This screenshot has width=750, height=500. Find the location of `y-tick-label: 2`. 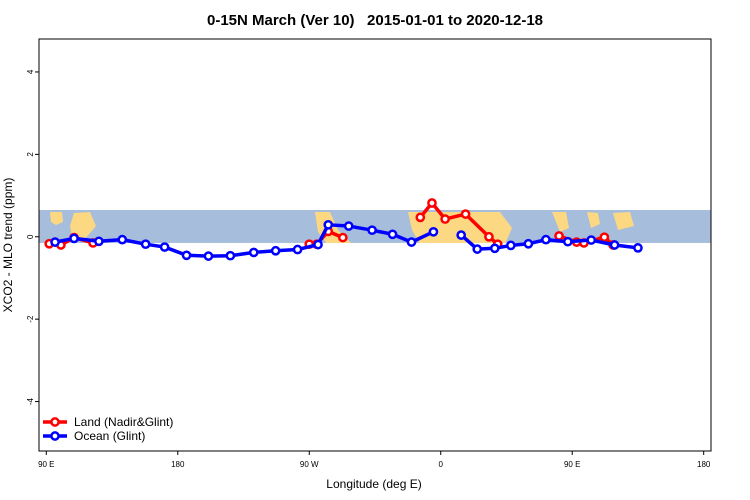

y-tick-label: 2 is located at coordinates (30, 154).